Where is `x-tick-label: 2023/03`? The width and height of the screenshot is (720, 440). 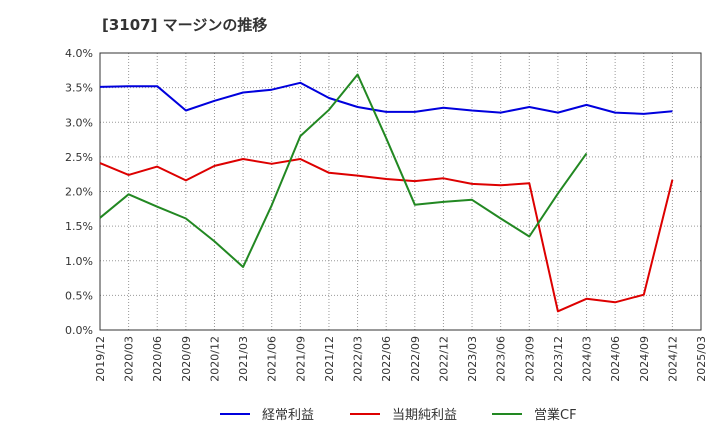
x-tick-label: 2023/03 is located at coordinates (472, 359).